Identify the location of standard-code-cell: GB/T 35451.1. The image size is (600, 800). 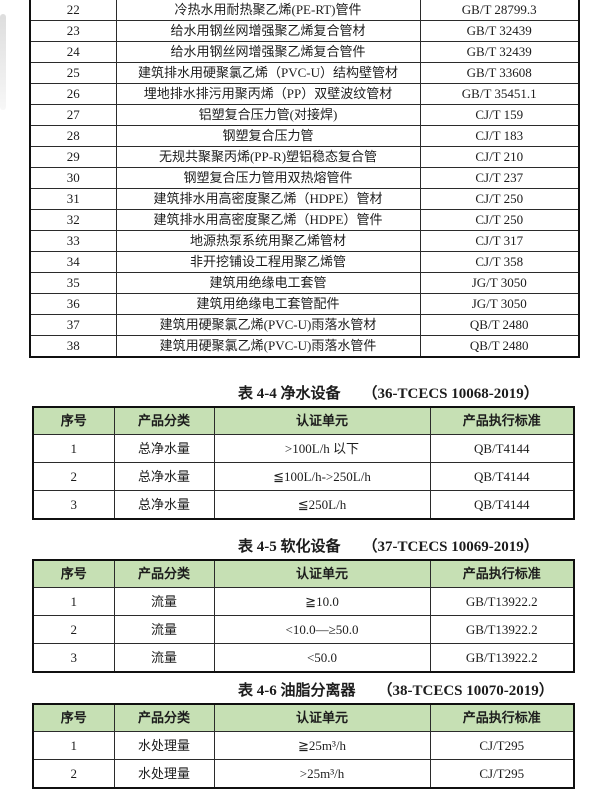
(499, 94).